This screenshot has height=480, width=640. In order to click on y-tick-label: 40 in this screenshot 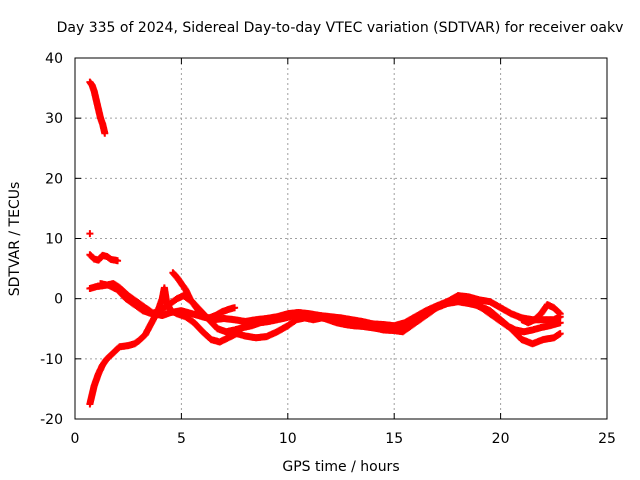, I will do `click(54, 59)`.